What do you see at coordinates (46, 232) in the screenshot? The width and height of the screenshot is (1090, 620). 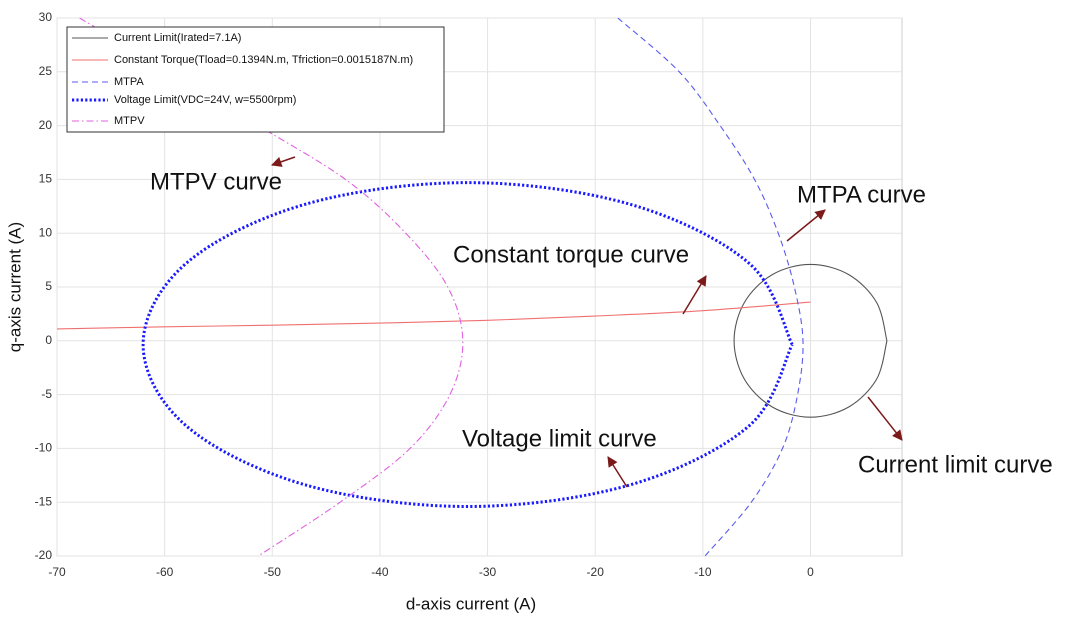 I see `y-tick-label: 10` at bounding box center [46, 232].